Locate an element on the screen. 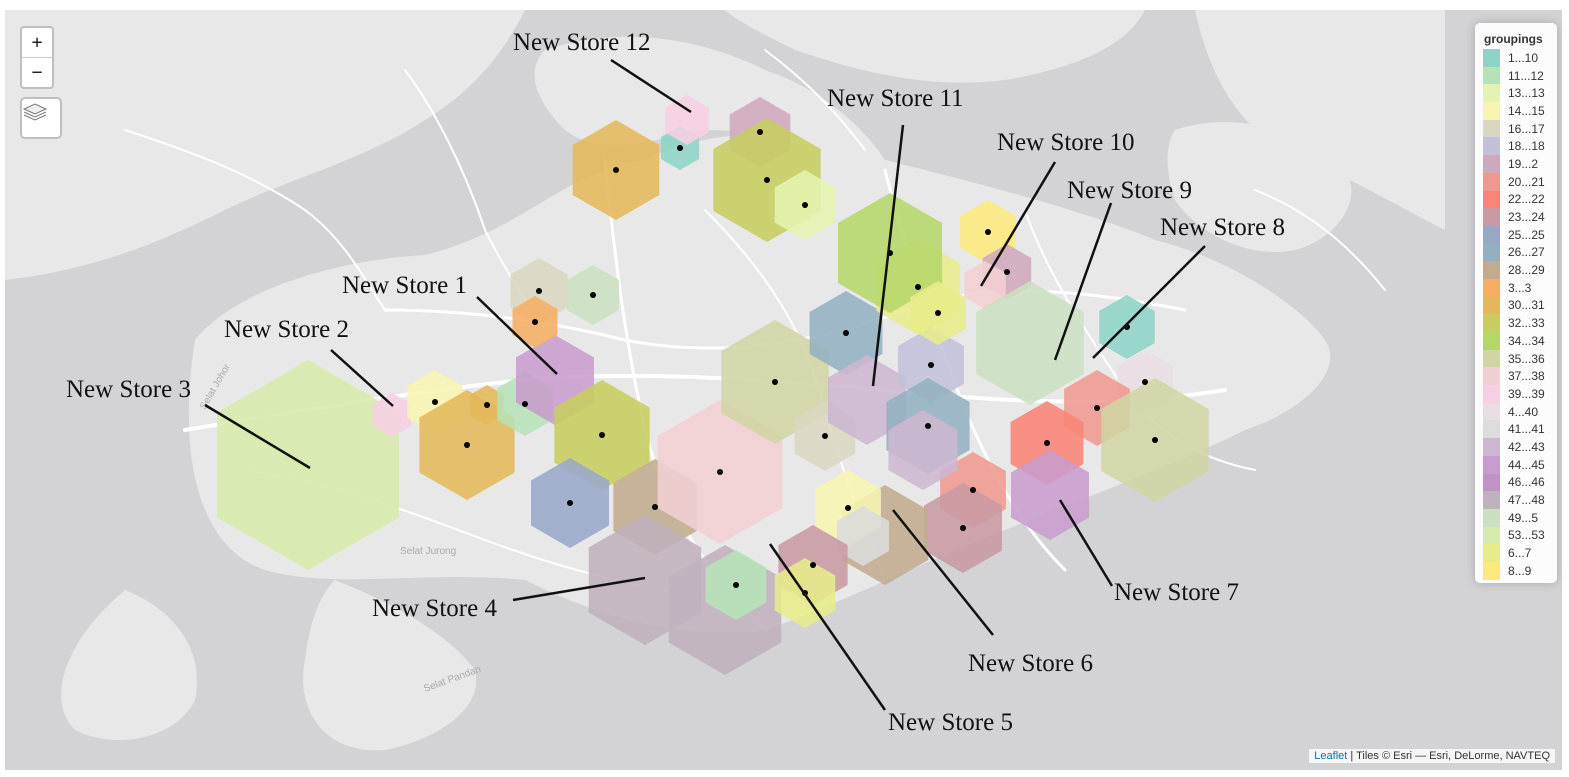 The height and width of the screenshot is (777, 1569). legend-label: 42...43 is located at coordinates (1526, 446).